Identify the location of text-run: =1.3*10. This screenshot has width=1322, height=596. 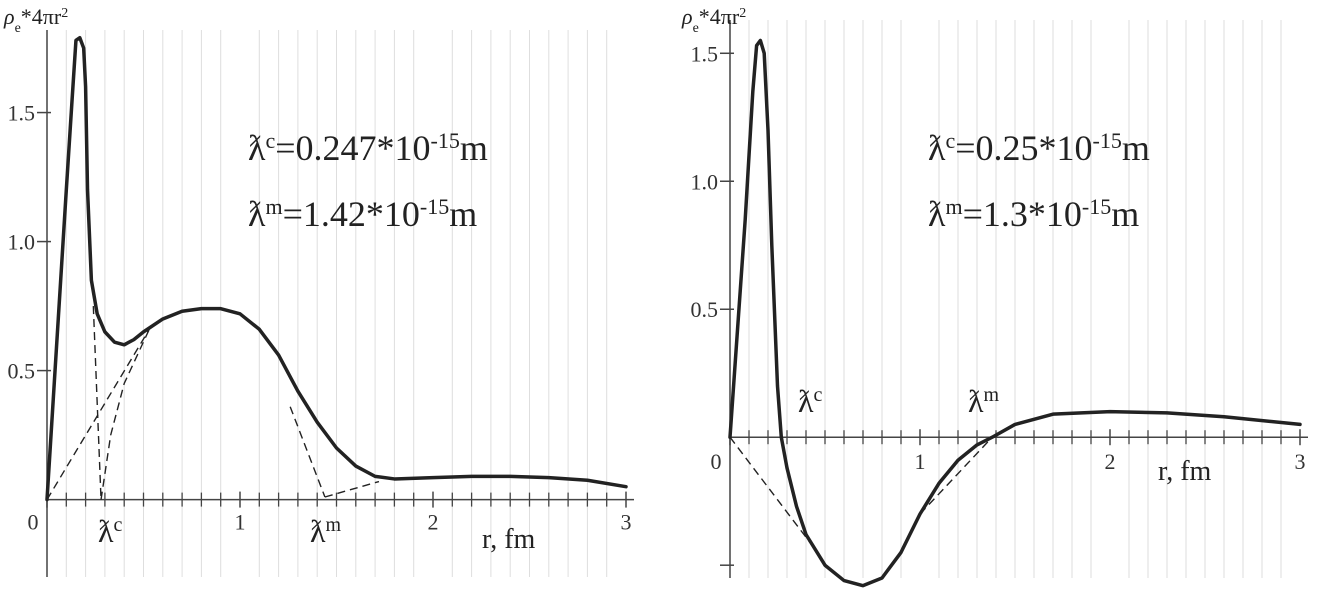
(1022, 214).